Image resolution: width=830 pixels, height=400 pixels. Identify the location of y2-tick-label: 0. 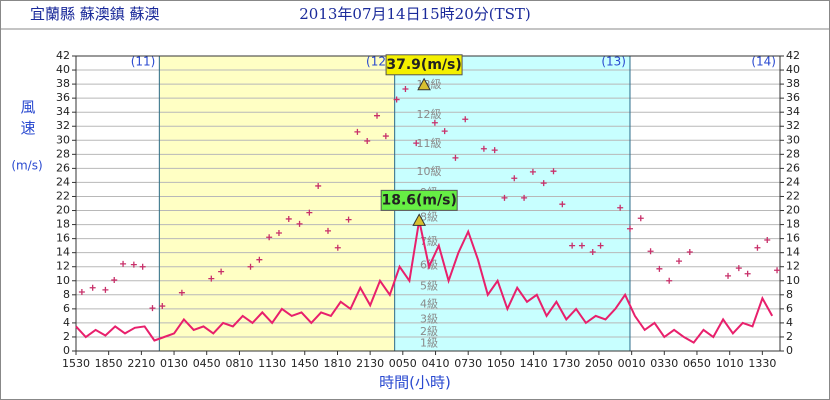
(789, 350).